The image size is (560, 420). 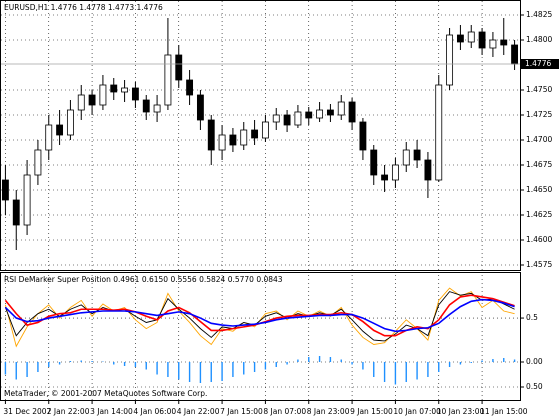 I want to click on y-tick-label: 0.50, so click(x=534, y=386).